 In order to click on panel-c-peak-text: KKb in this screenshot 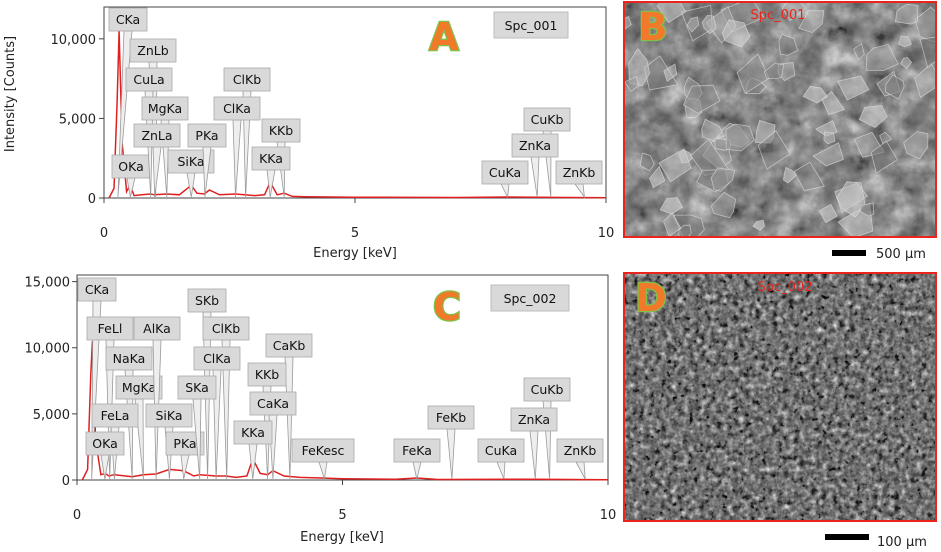, I will do `click(267, 374)`.